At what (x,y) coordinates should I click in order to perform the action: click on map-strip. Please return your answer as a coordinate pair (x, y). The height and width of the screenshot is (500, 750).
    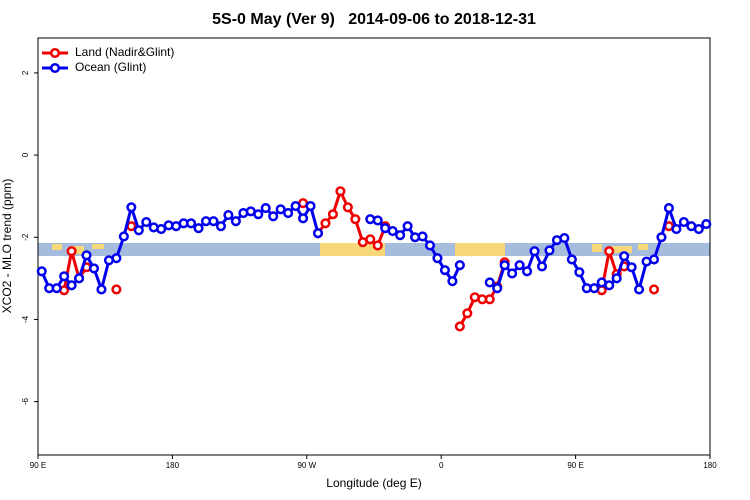
    Looking at the image, I should click on (374, 249).